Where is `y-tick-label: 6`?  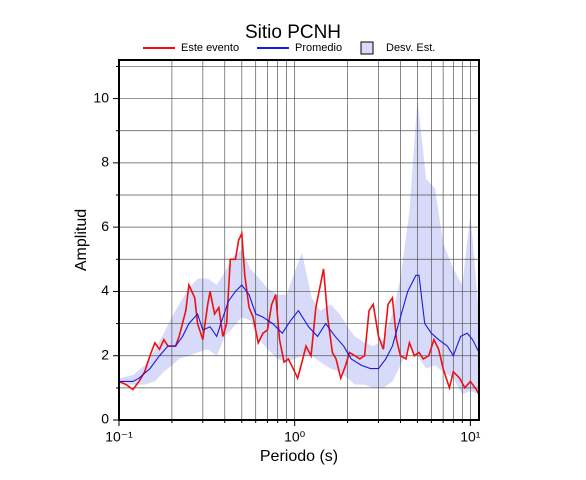 y-tick-label: 6 is located at coordinates (105, 226).